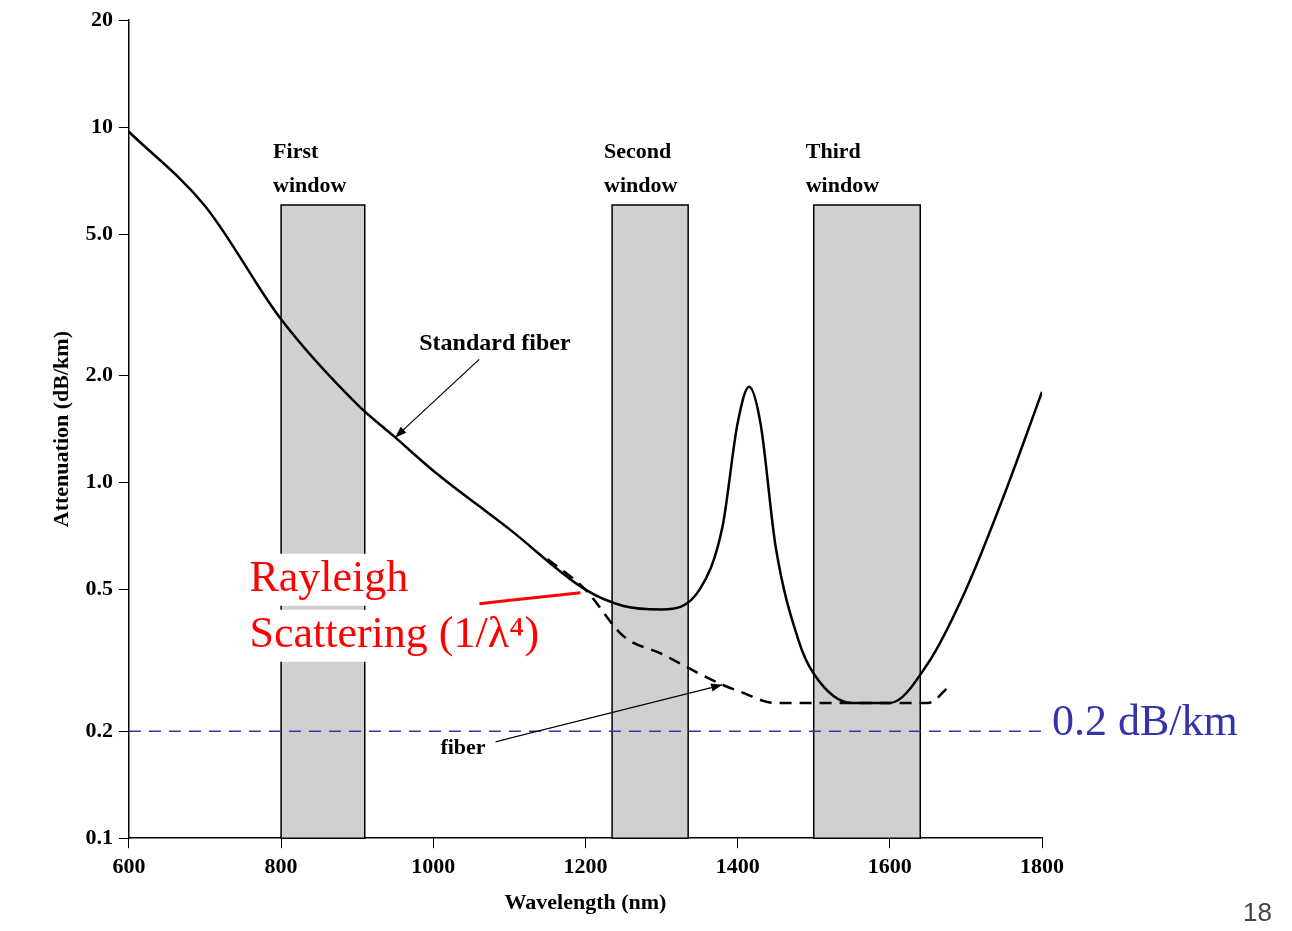  I want to click on y-axis-title: Attenuation (dB/km), so click(60, 429).